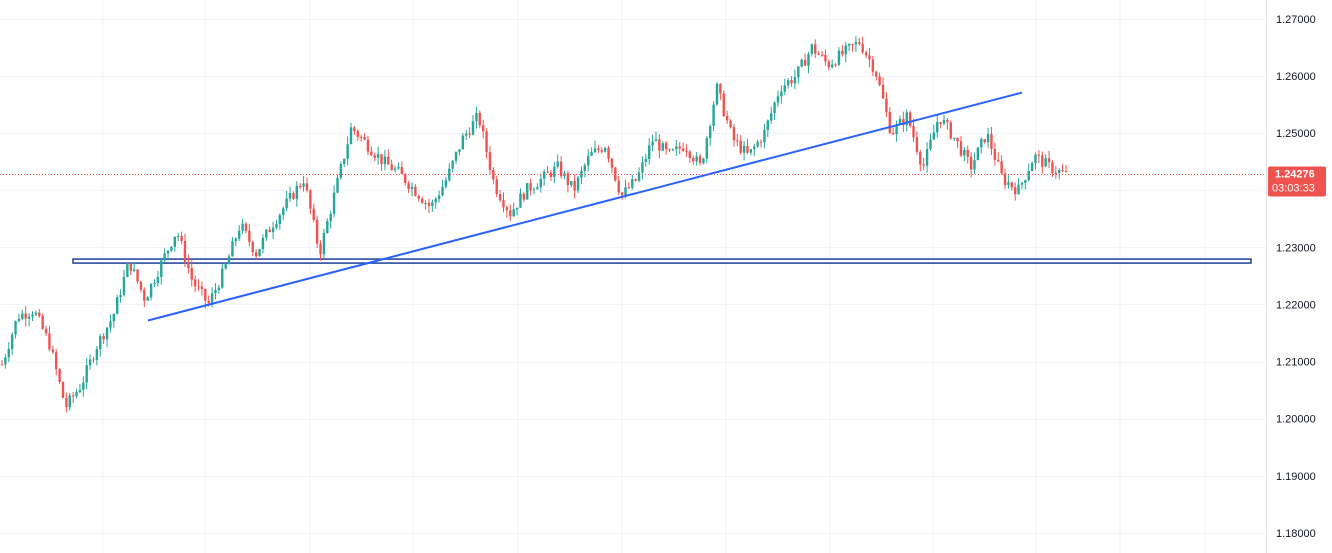  I want to click on price-tick-label: 1.18000, so click(1296, 534).